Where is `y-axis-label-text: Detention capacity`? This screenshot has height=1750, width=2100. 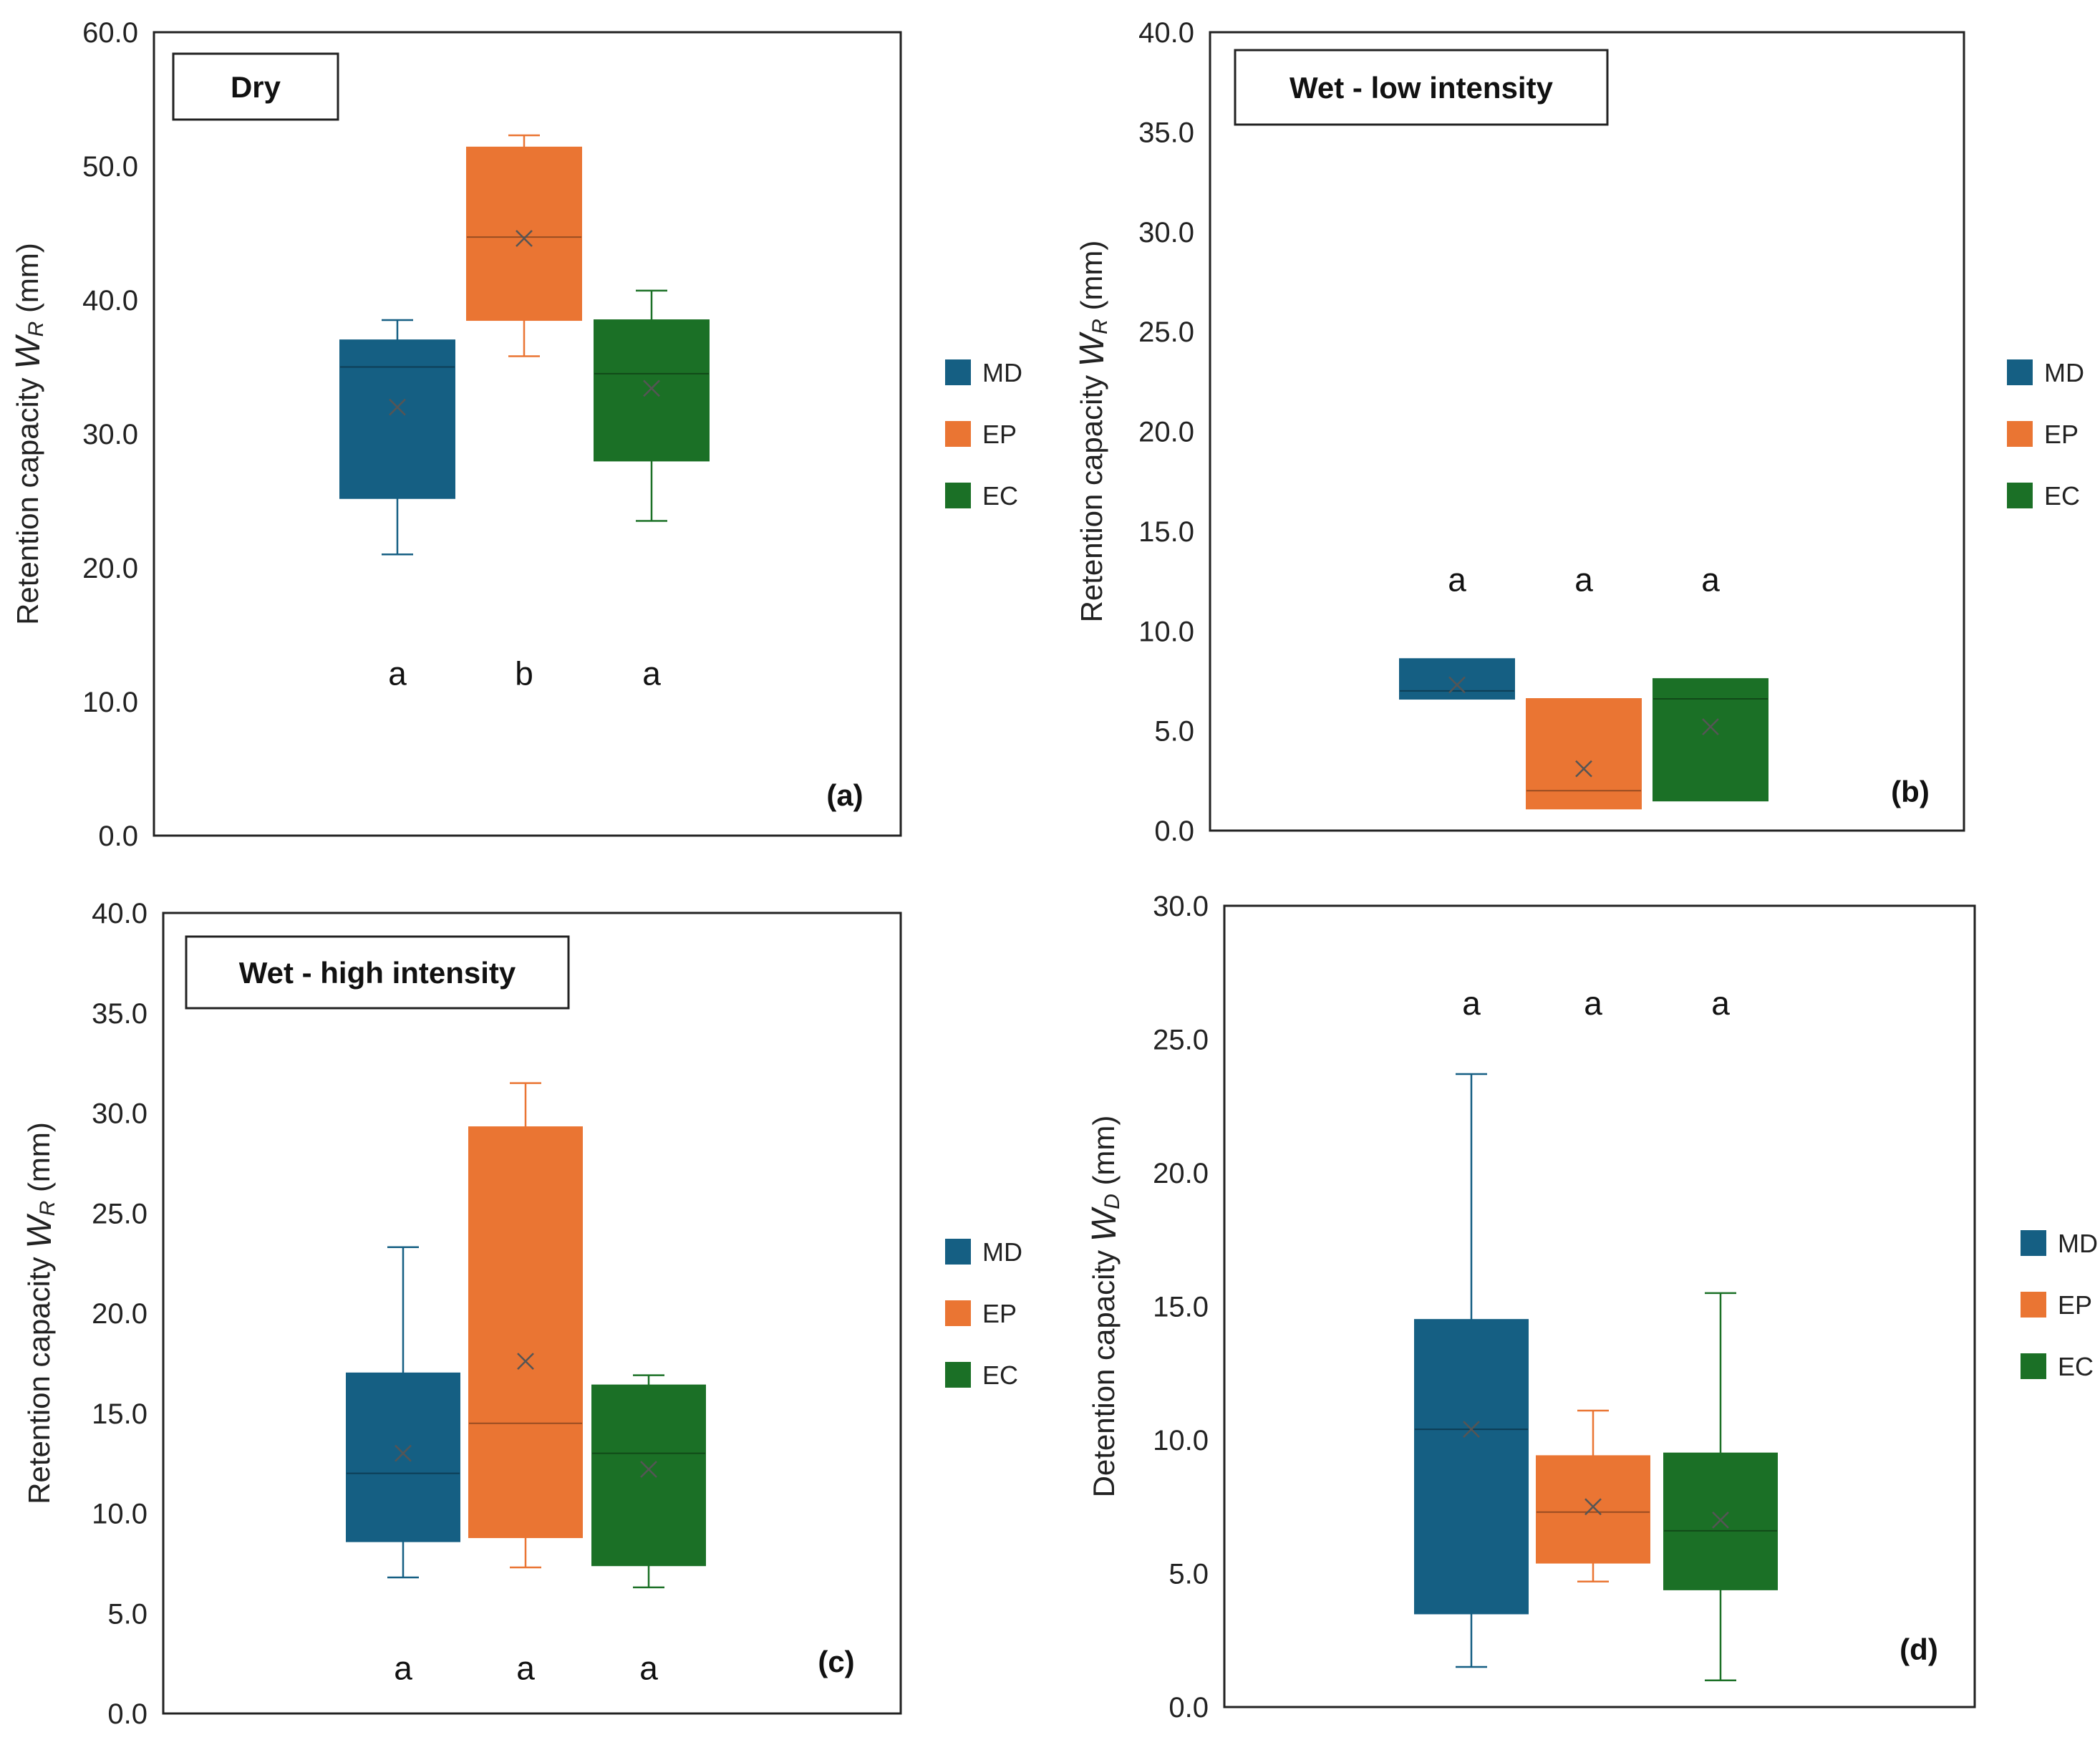
y-axis-label-text: Detention capacity is located at coordinates (1104, 1369).